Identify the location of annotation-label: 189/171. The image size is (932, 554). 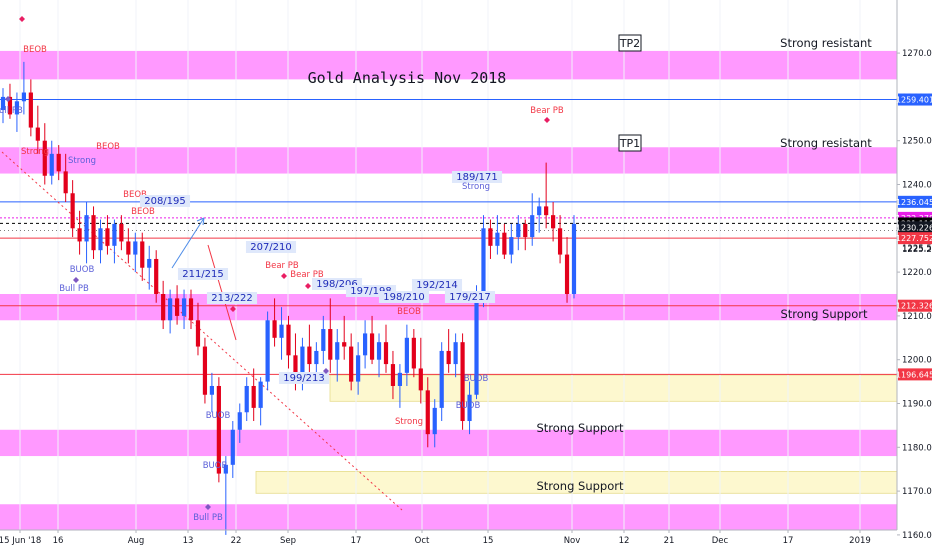
(477, 177).